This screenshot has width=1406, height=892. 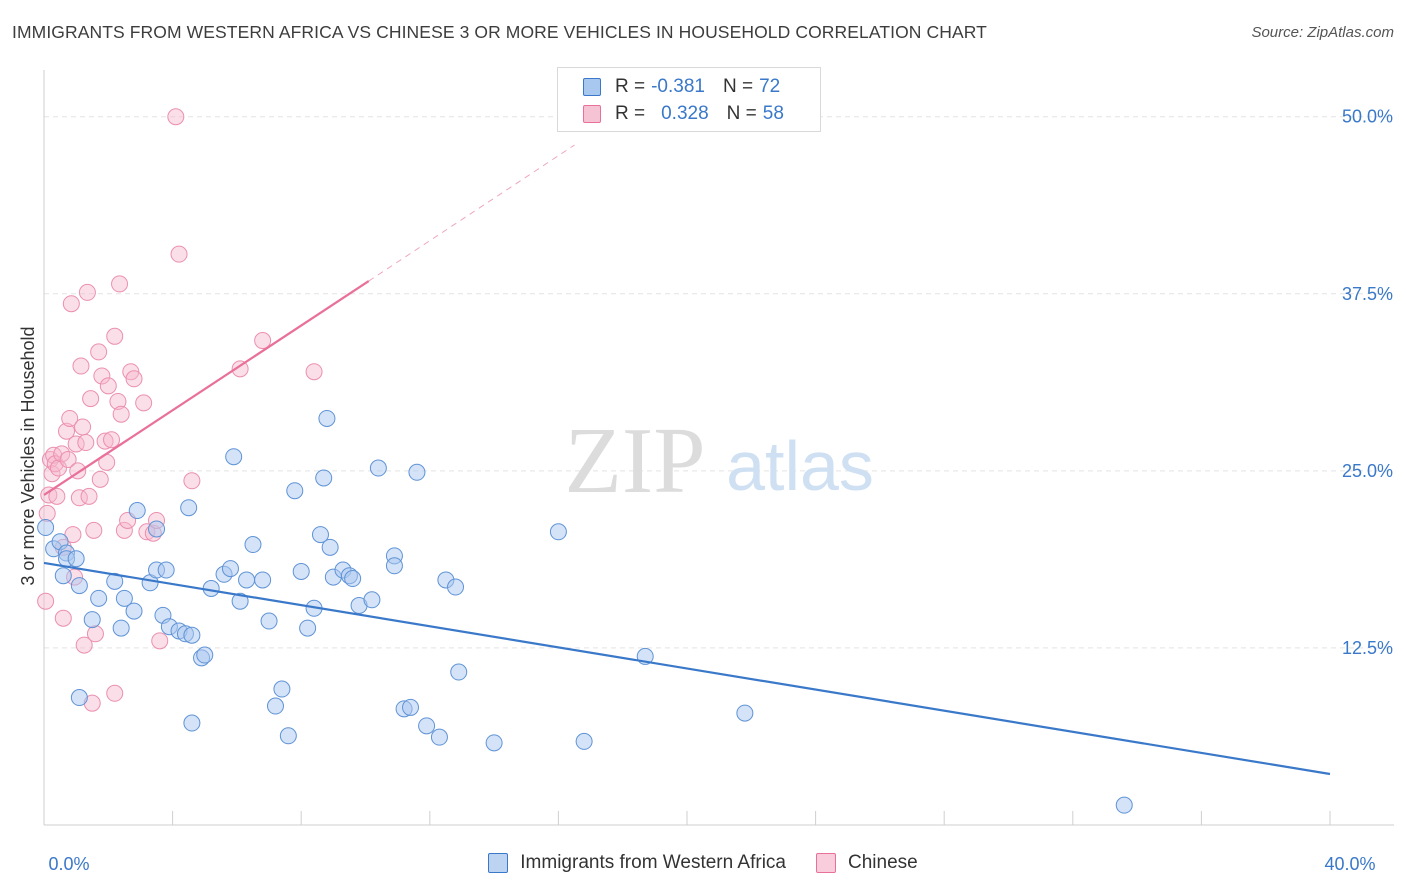 I want to click on watermark: ZIP atlas, so click(x=719, y=461).